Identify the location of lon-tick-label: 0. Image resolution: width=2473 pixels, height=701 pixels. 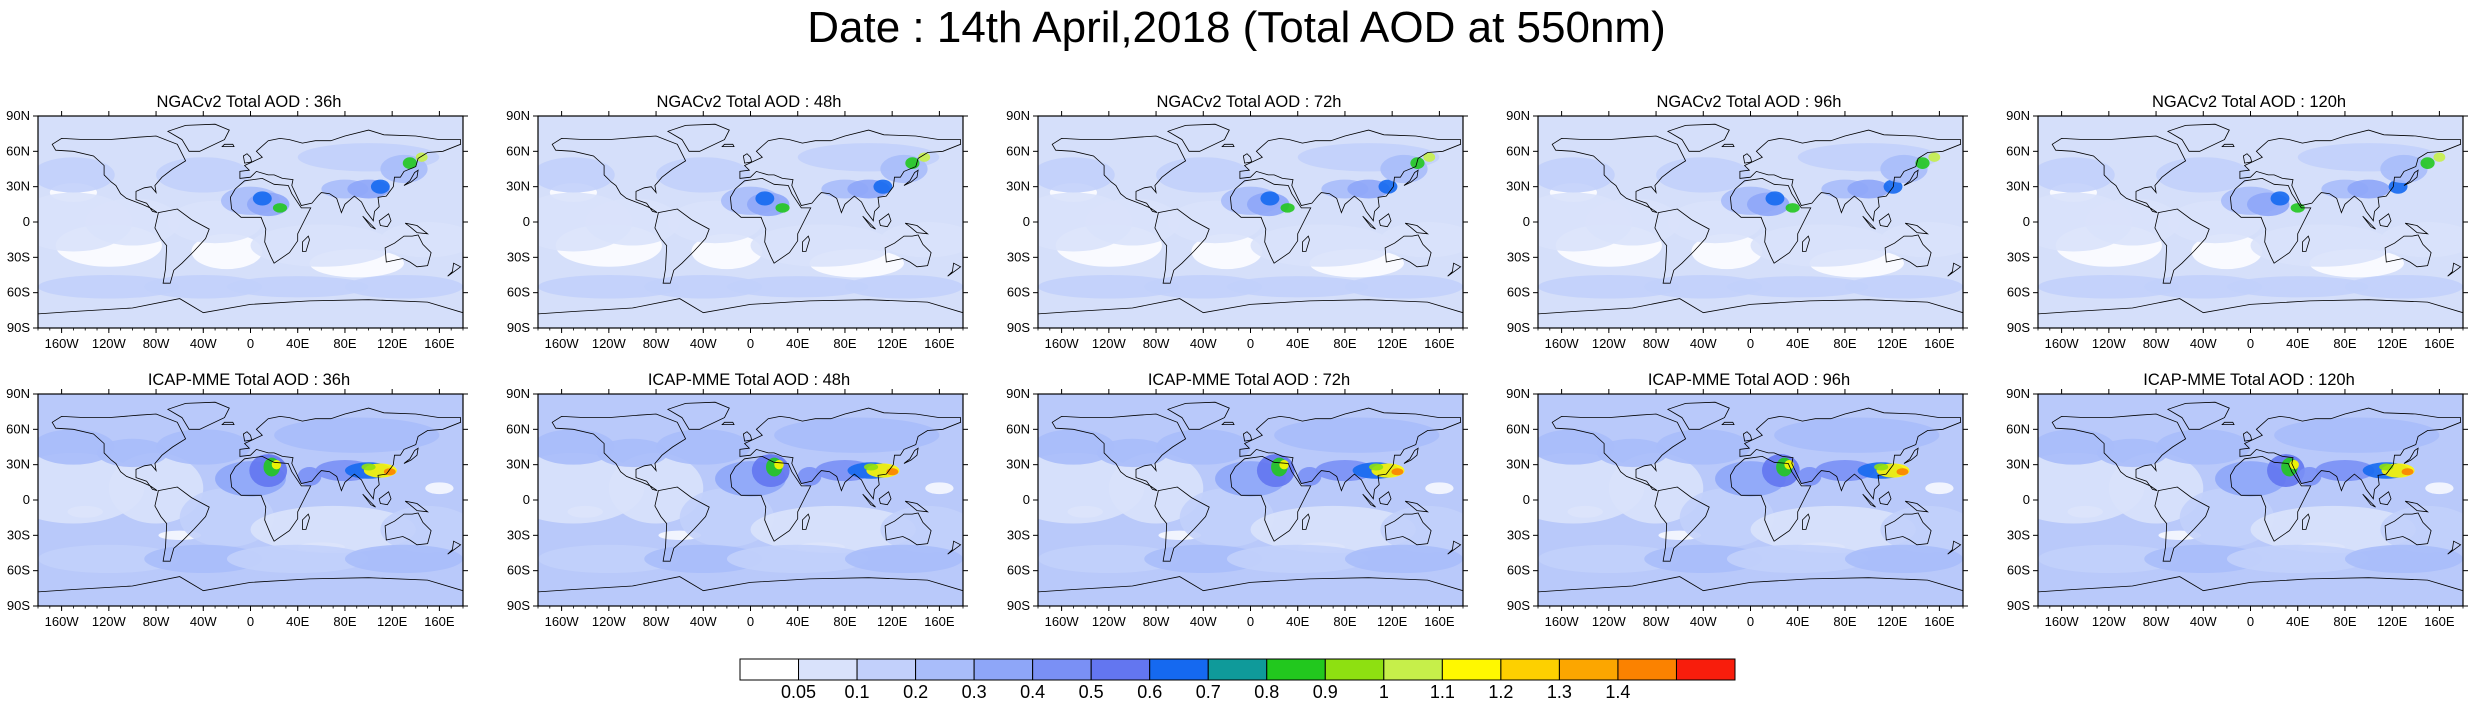
(250, 343).